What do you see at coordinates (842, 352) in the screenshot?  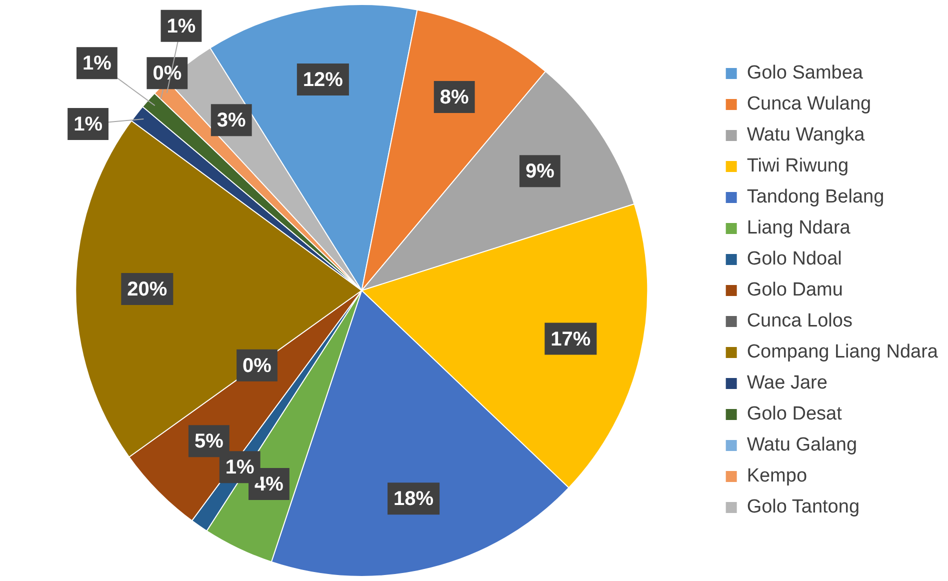 I see `legend-label: Compang Liang Ndara` at bounding box center [842, 352].